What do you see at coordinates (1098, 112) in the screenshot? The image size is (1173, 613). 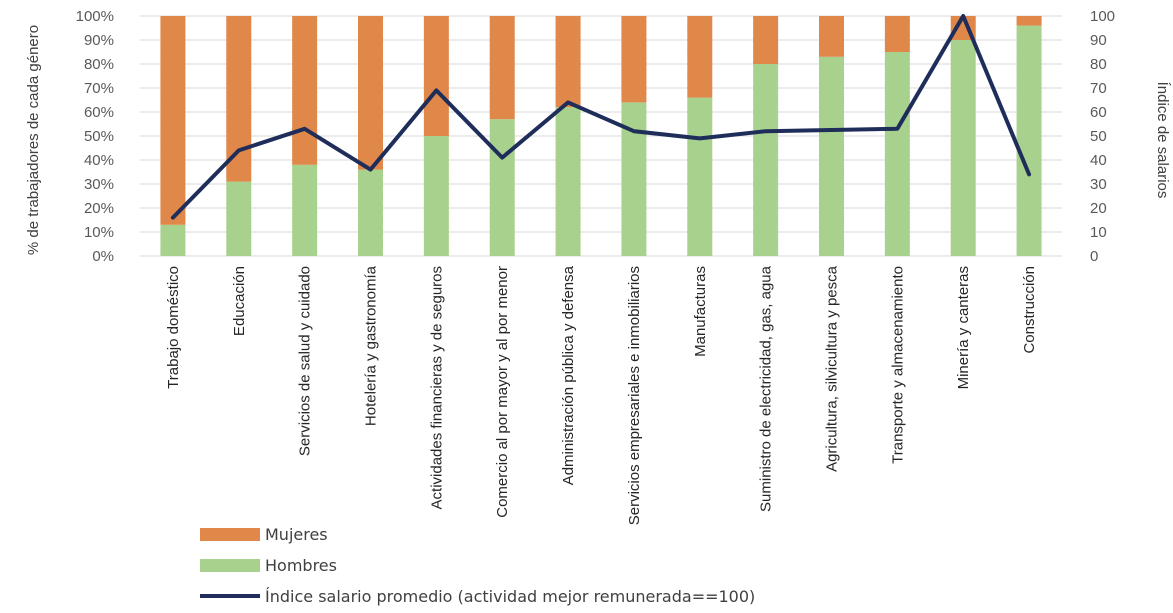 I see `y2-tick-label: 60` at bounding box center [1098, 112].